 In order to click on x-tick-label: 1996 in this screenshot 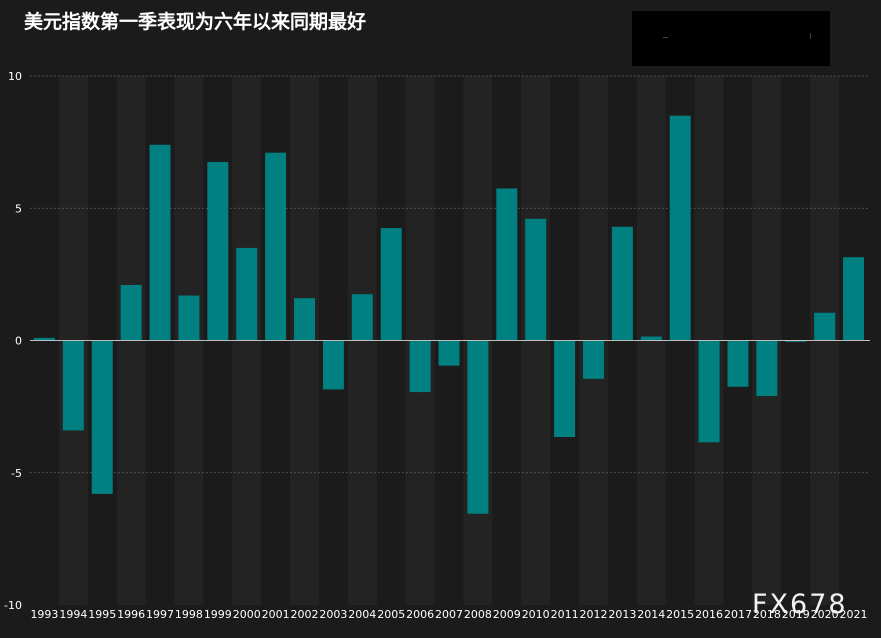, I will do `click(131, 614)`.